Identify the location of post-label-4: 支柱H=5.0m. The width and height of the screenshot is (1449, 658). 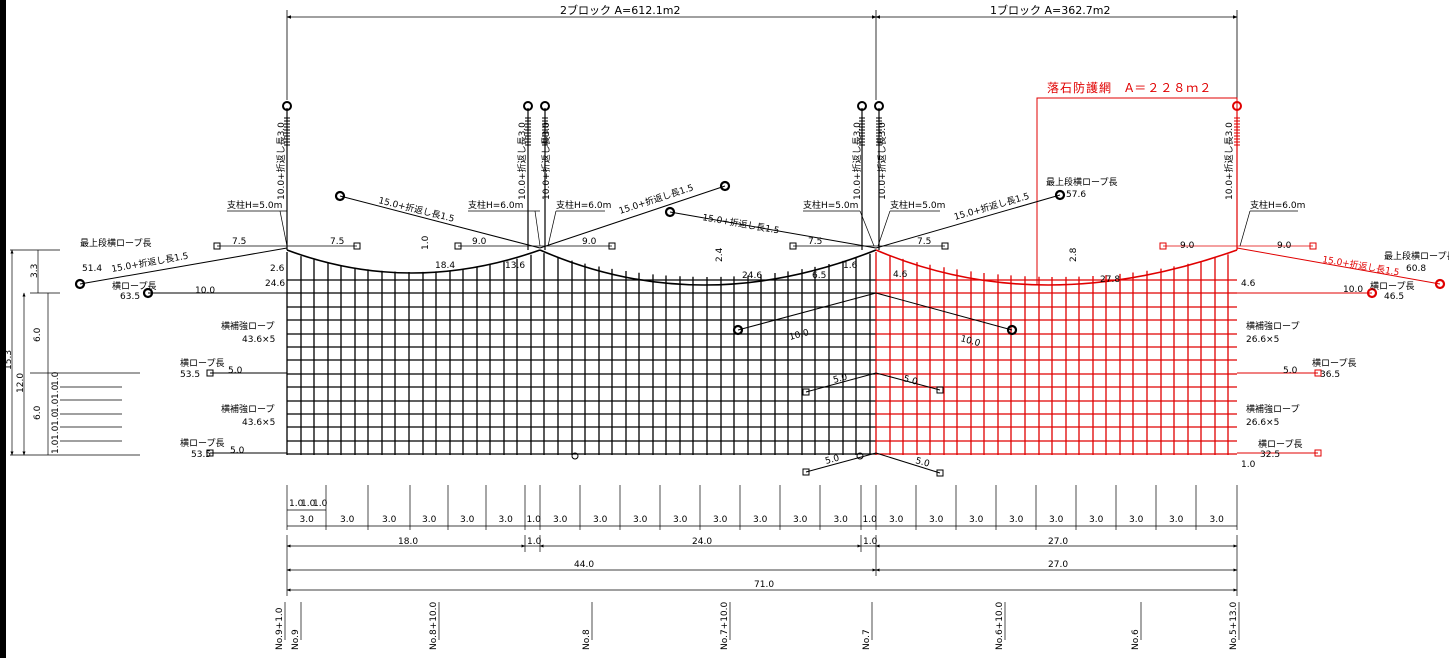
(830, 205).